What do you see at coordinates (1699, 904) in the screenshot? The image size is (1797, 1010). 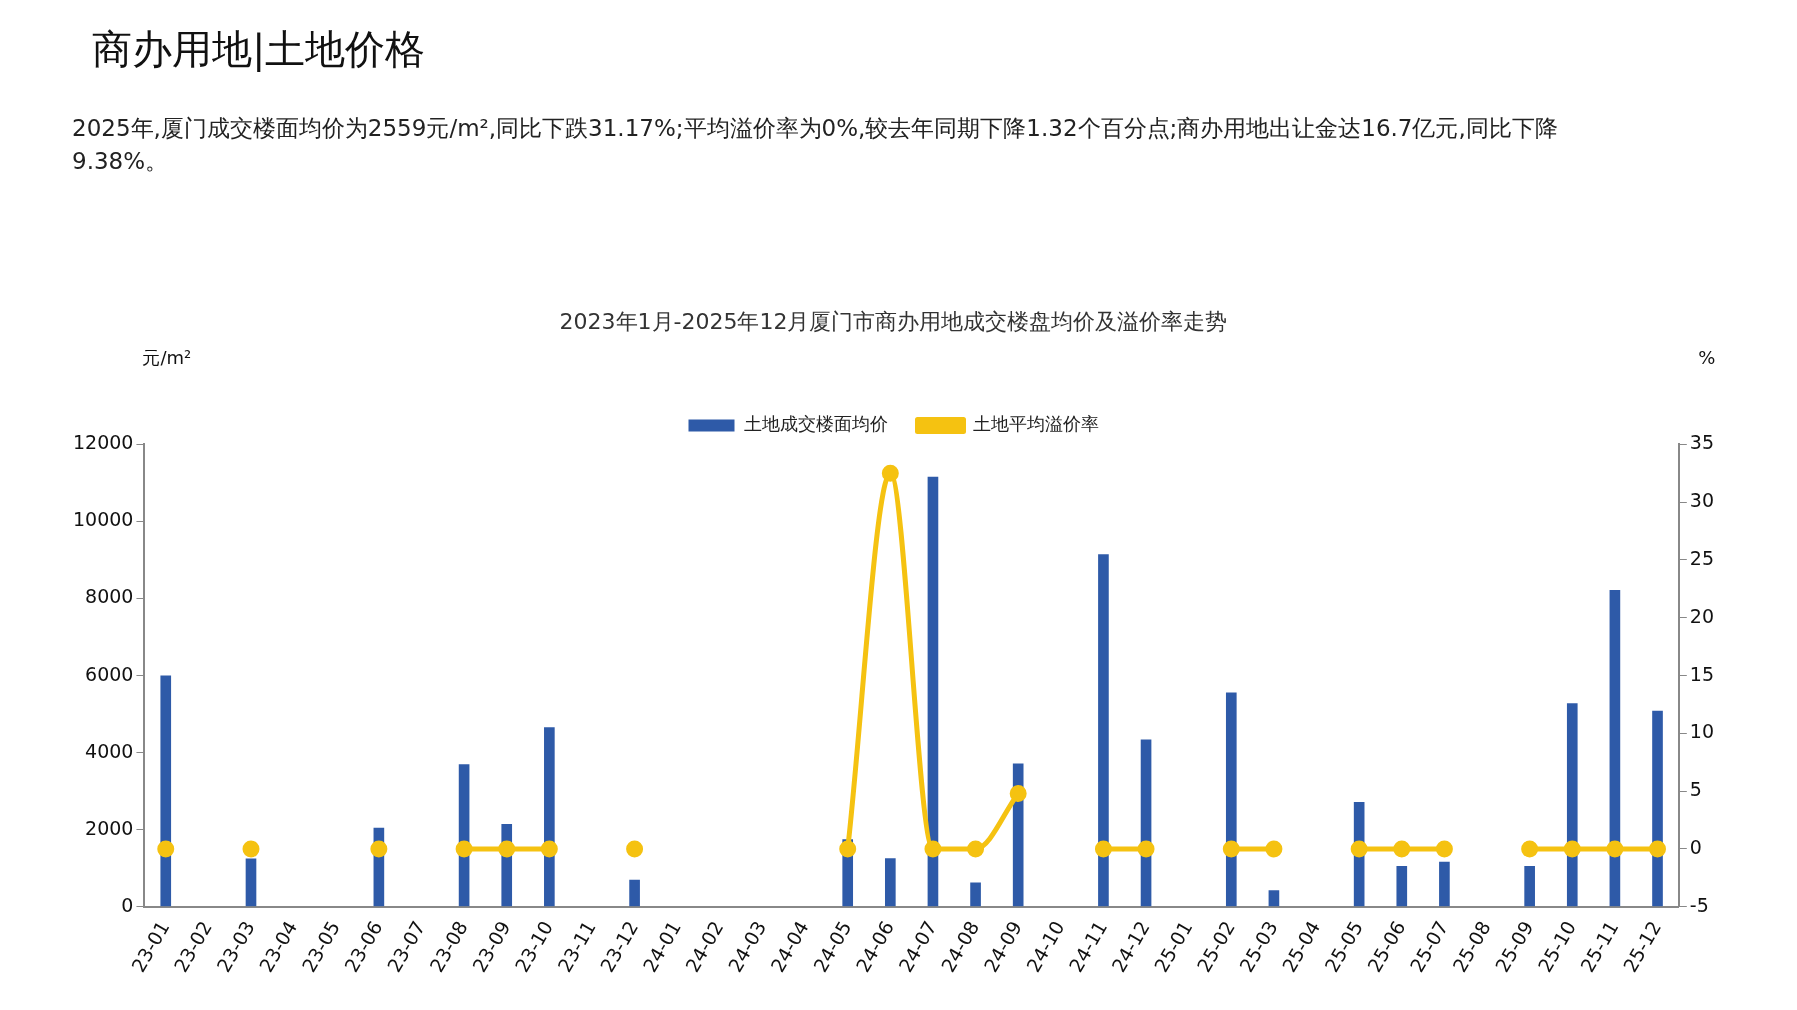 I see `y2-tick-label: -5` at bounding box center [1699, 904].